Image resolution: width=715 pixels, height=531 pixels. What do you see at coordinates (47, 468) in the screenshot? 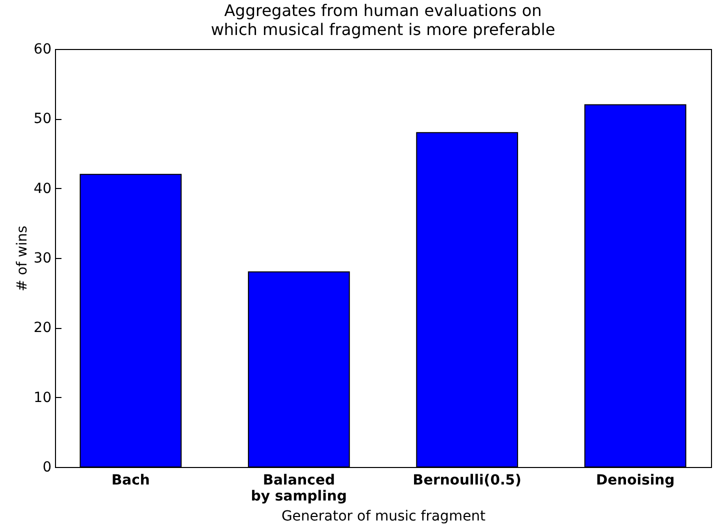
I see `y-tick-label: 0` at bounding box center [47, 468].